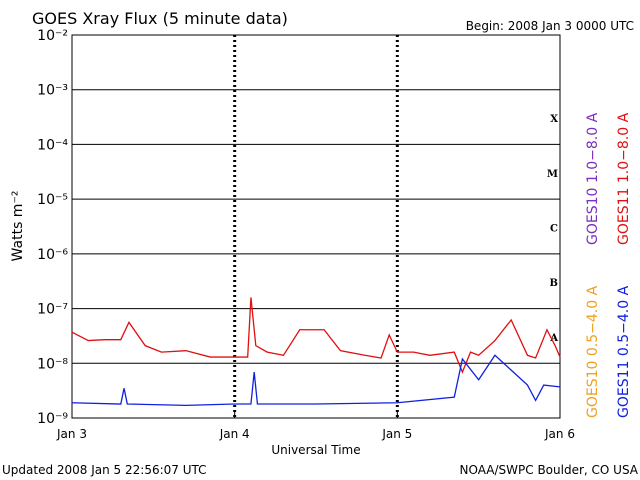 The width and height of the screenshot is (640, 480). What do you see at coordinates (52, 255) in the screenshot?
I see `y-tick-label: 10⁻⁶` at bounding box center [52, 255].